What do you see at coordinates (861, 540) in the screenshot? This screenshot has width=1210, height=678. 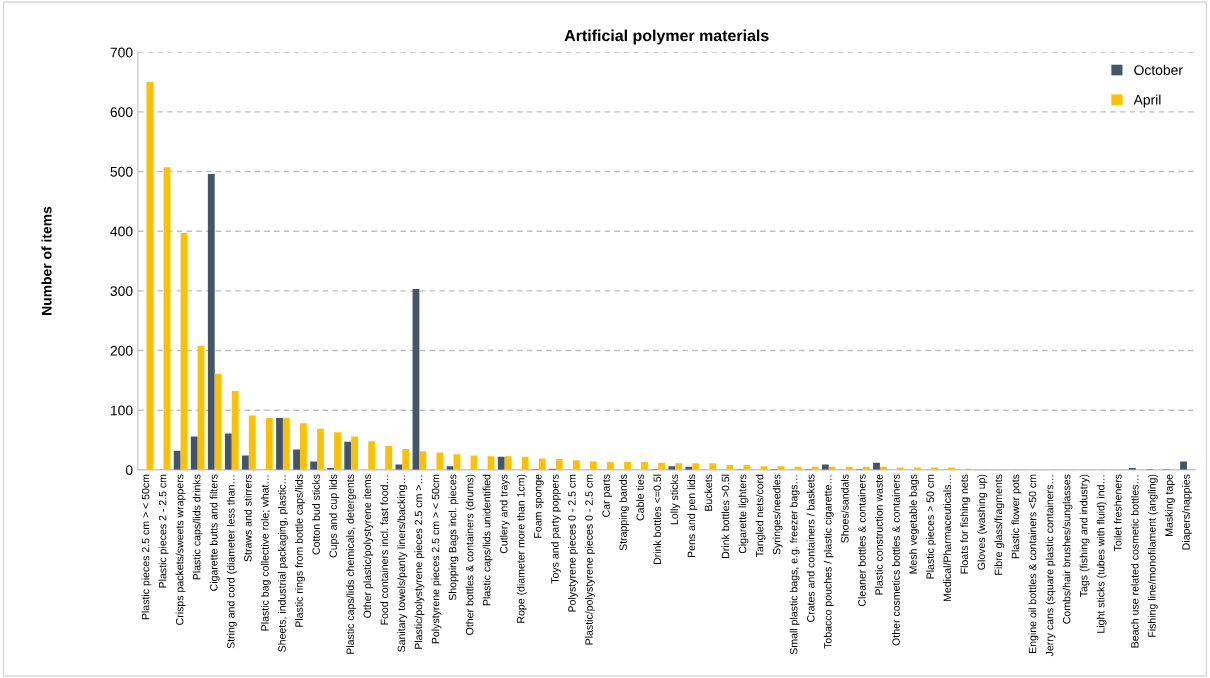 I see `x-tick-label: Cleaner bottles & containers` at bounding box center [861, 540].